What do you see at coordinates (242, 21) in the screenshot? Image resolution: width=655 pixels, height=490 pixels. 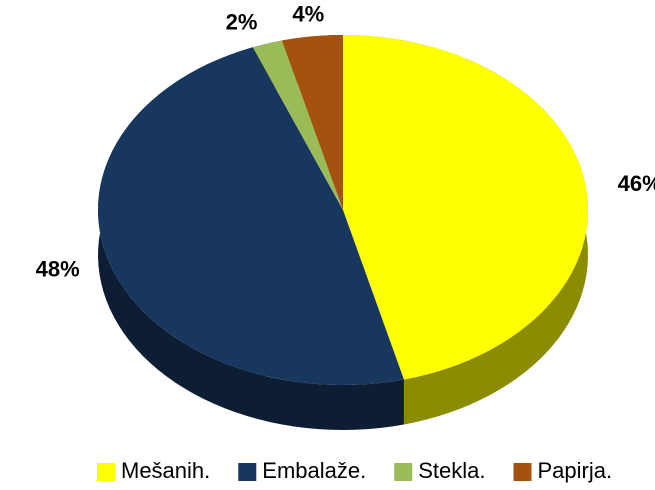 I see `data-label: 2%` at bounding box center [242, 21].